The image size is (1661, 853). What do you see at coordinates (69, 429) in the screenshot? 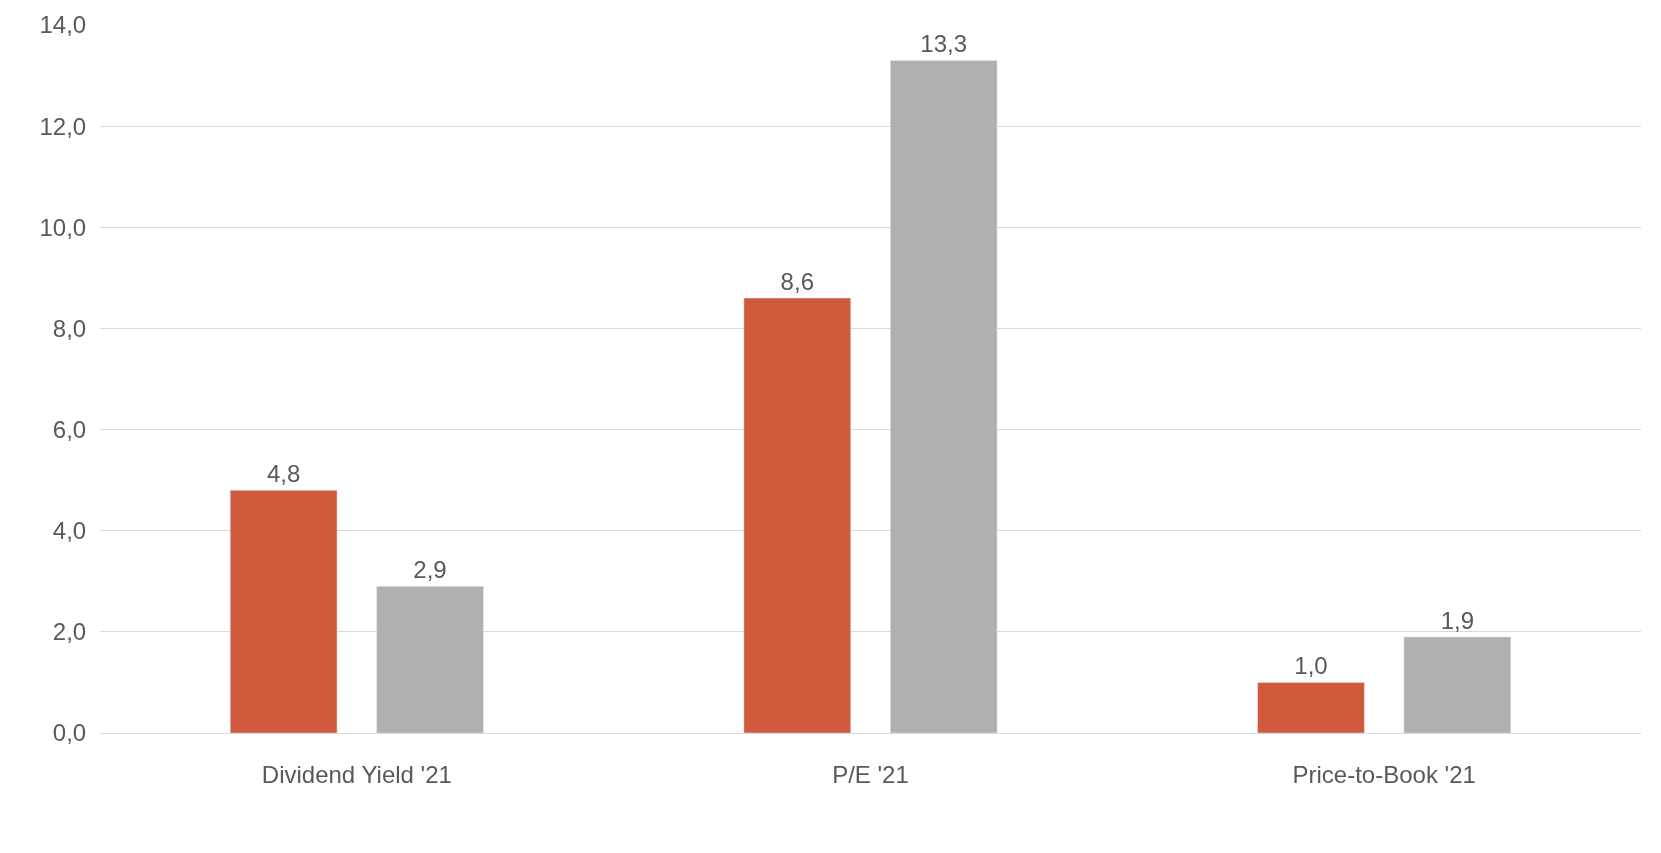
I see `y-tick-label: 6,0` at bounding box center [69, 429].